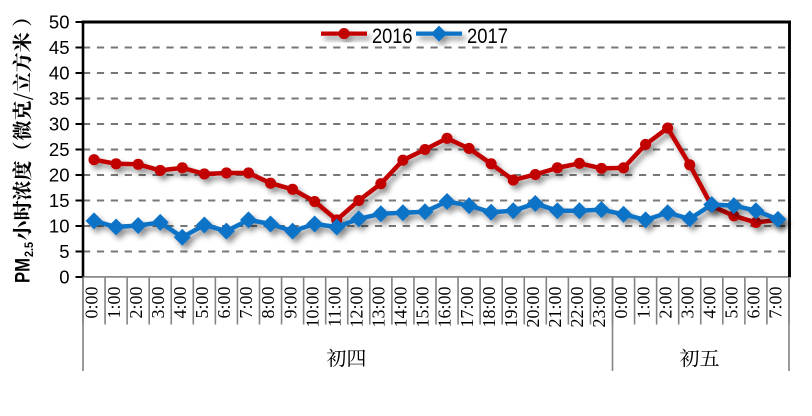 This screenshot has width=812, height=416. I want to click on svg-text: 21:00, so click(555, 307).